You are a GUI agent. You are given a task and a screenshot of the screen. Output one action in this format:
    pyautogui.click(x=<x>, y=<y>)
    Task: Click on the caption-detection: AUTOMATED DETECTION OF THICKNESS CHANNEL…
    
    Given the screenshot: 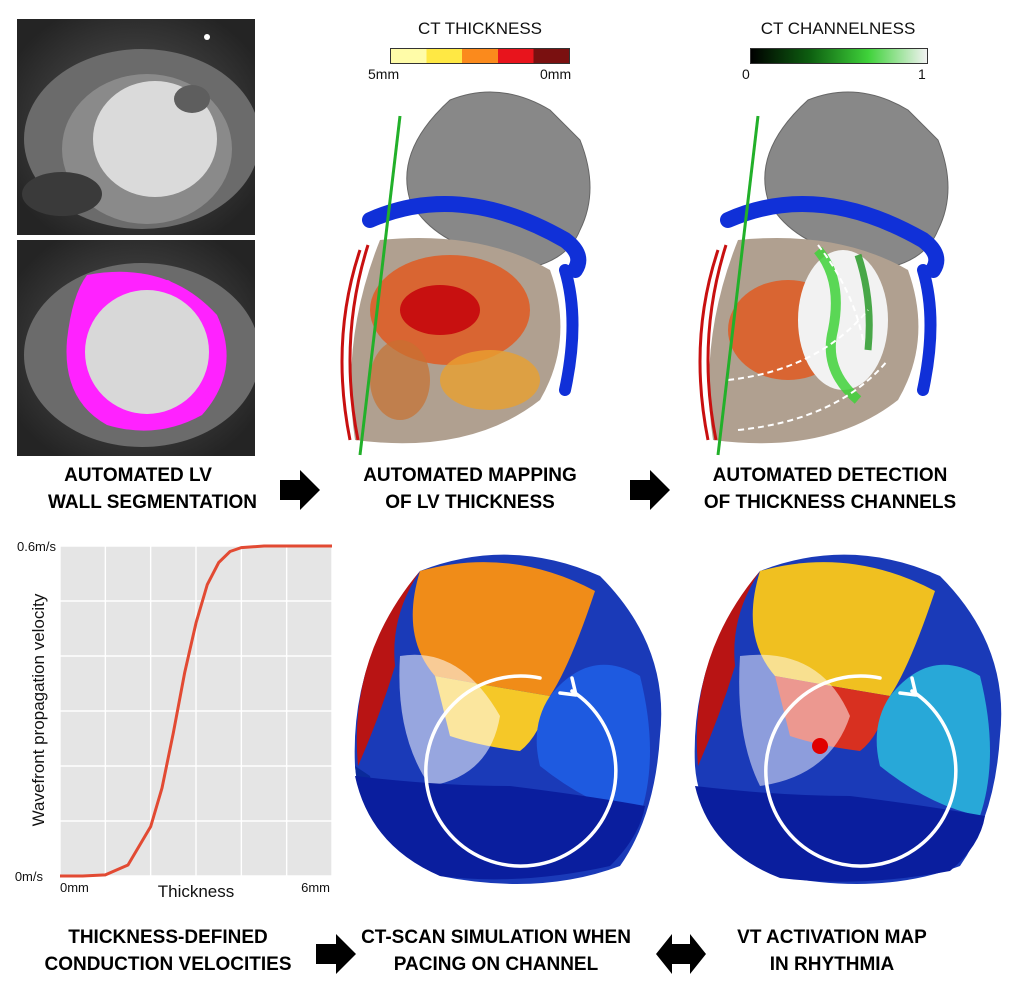 What is the action you would take?
    pyautogui.click(x=830, y=489)
    